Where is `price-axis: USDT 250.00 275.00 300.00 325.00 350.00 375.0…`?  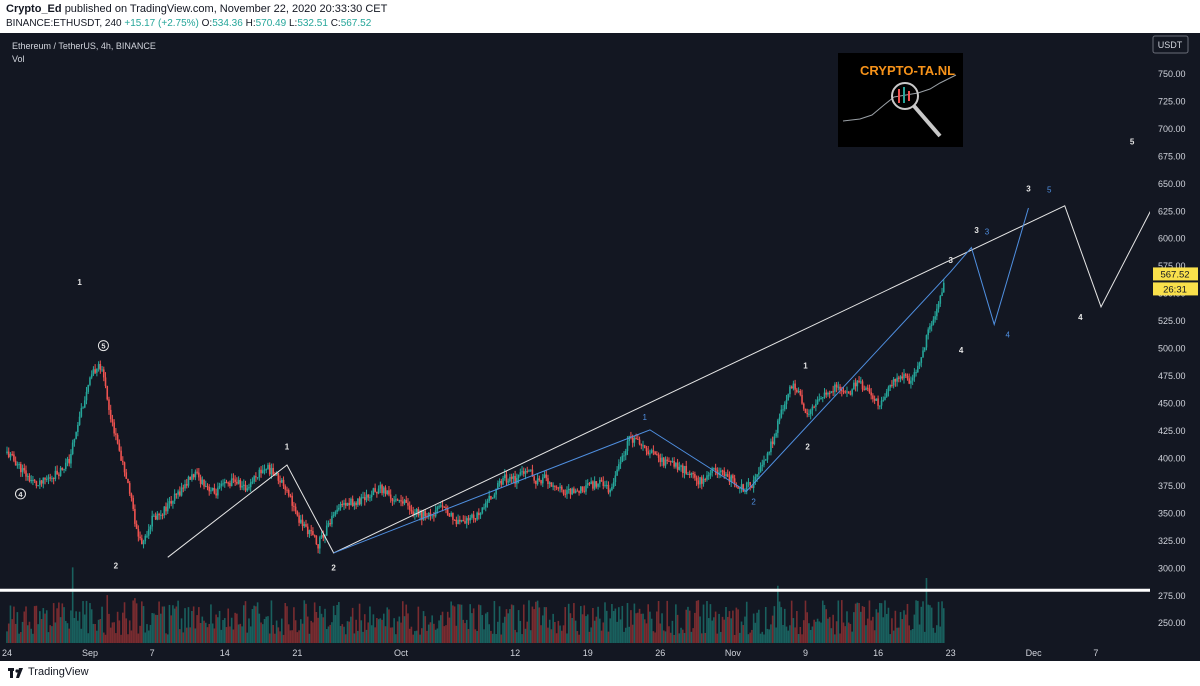
price-axis: USDT 250.00 275.00 300.00 325.00 350.00 375.0… is located at coordinates (1175, 347).